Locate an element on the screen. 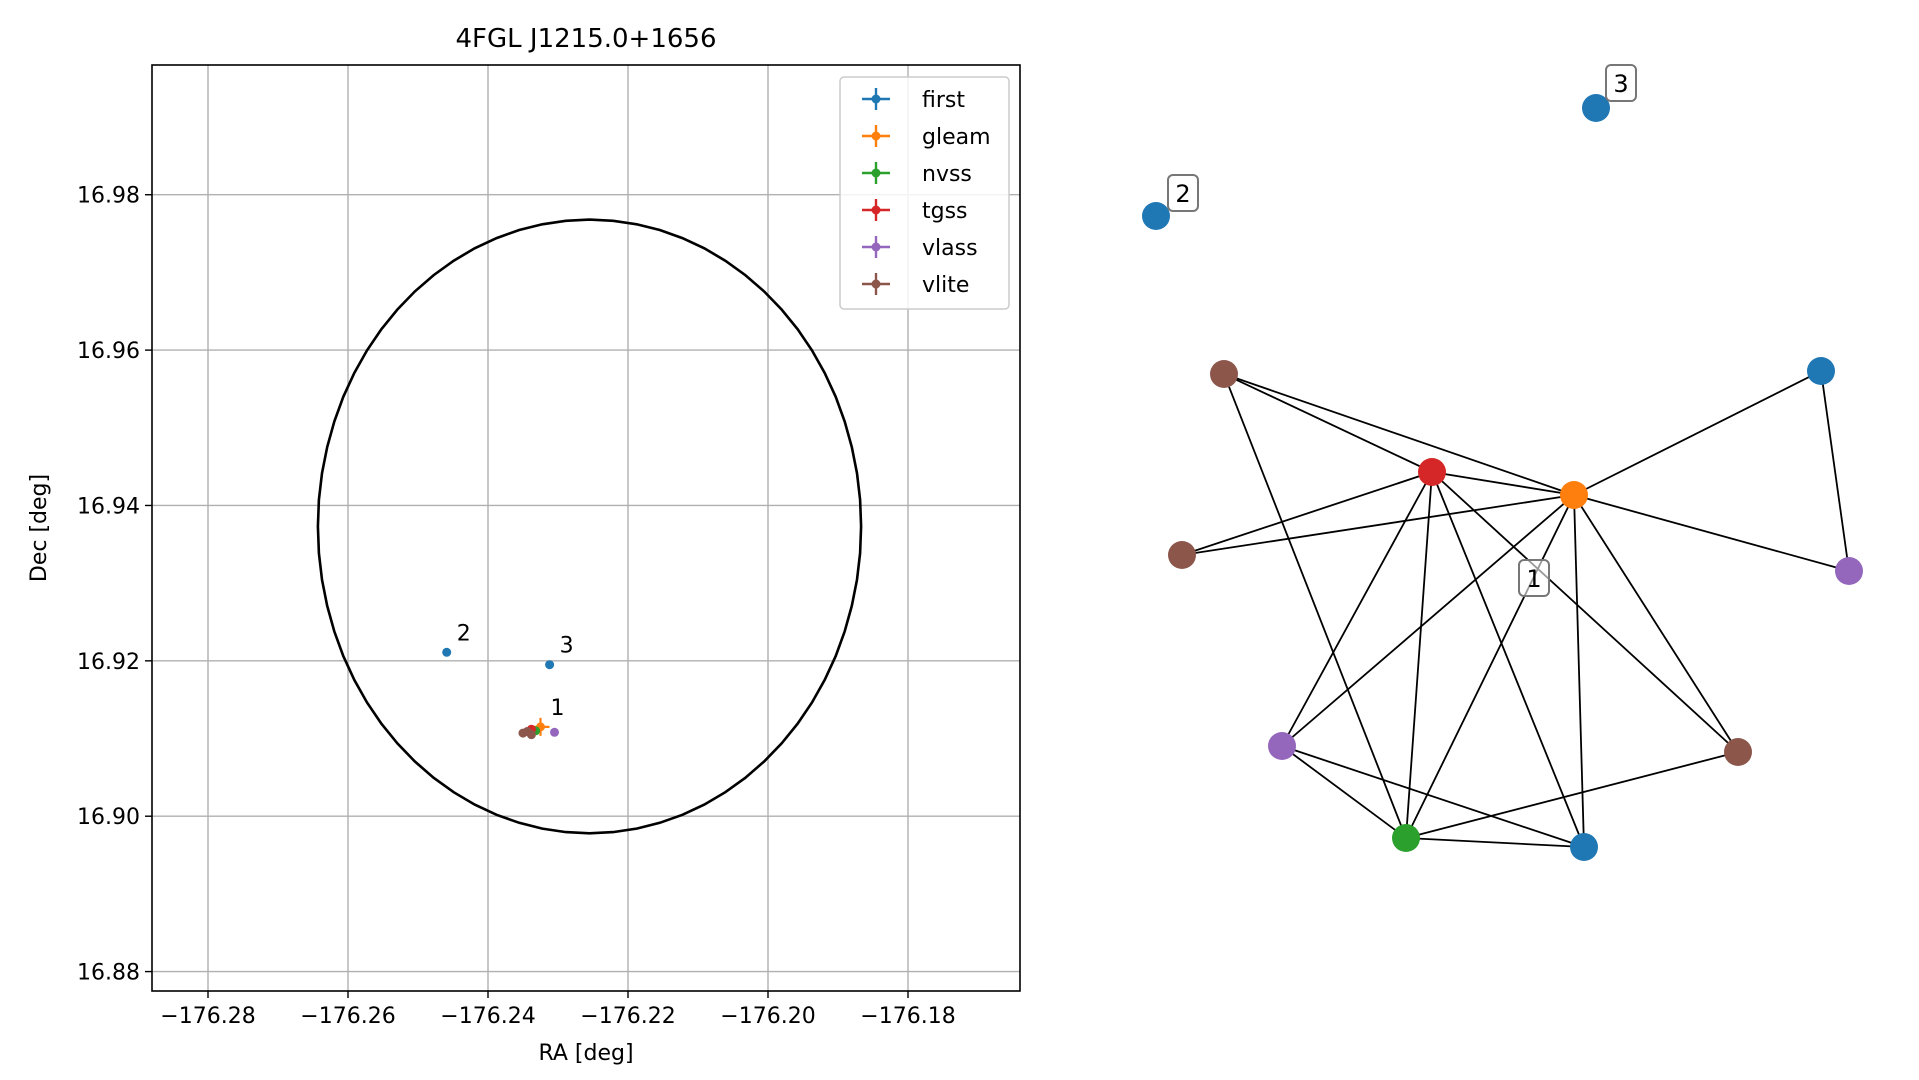 The height and width of the screenshot is (1080, 1919). label-text: 1 is located at coordinates (1533, 579).